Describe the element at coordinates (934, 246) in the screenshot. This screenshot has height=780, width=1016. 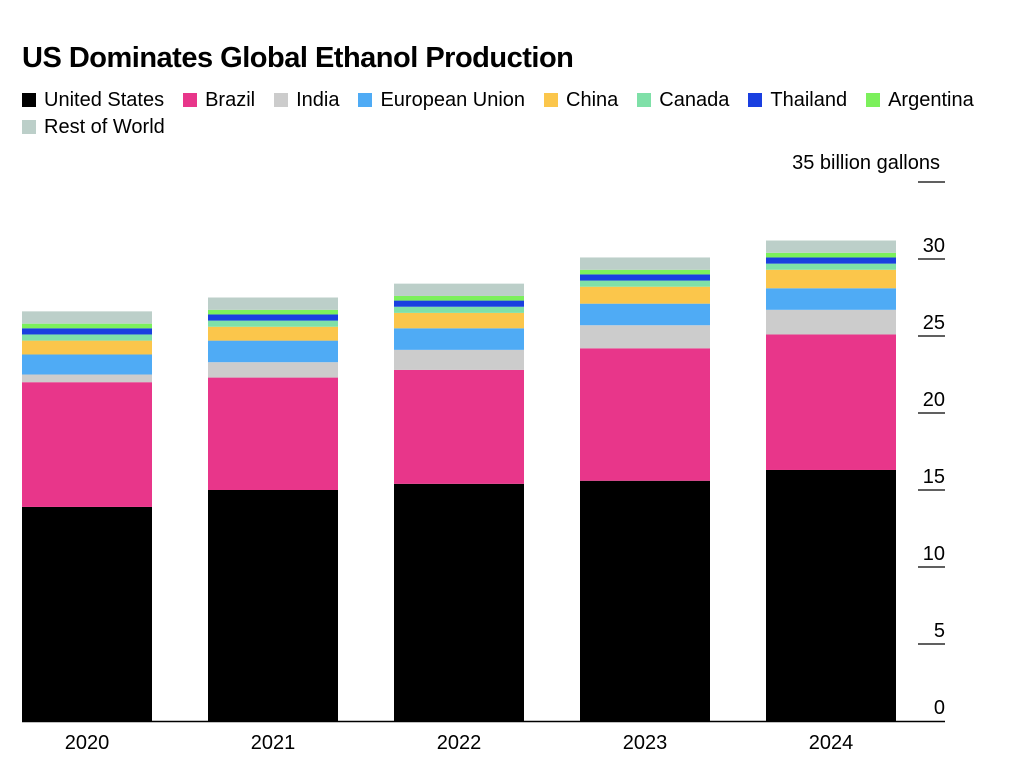
I see `y-tick-label: 30` at that location.